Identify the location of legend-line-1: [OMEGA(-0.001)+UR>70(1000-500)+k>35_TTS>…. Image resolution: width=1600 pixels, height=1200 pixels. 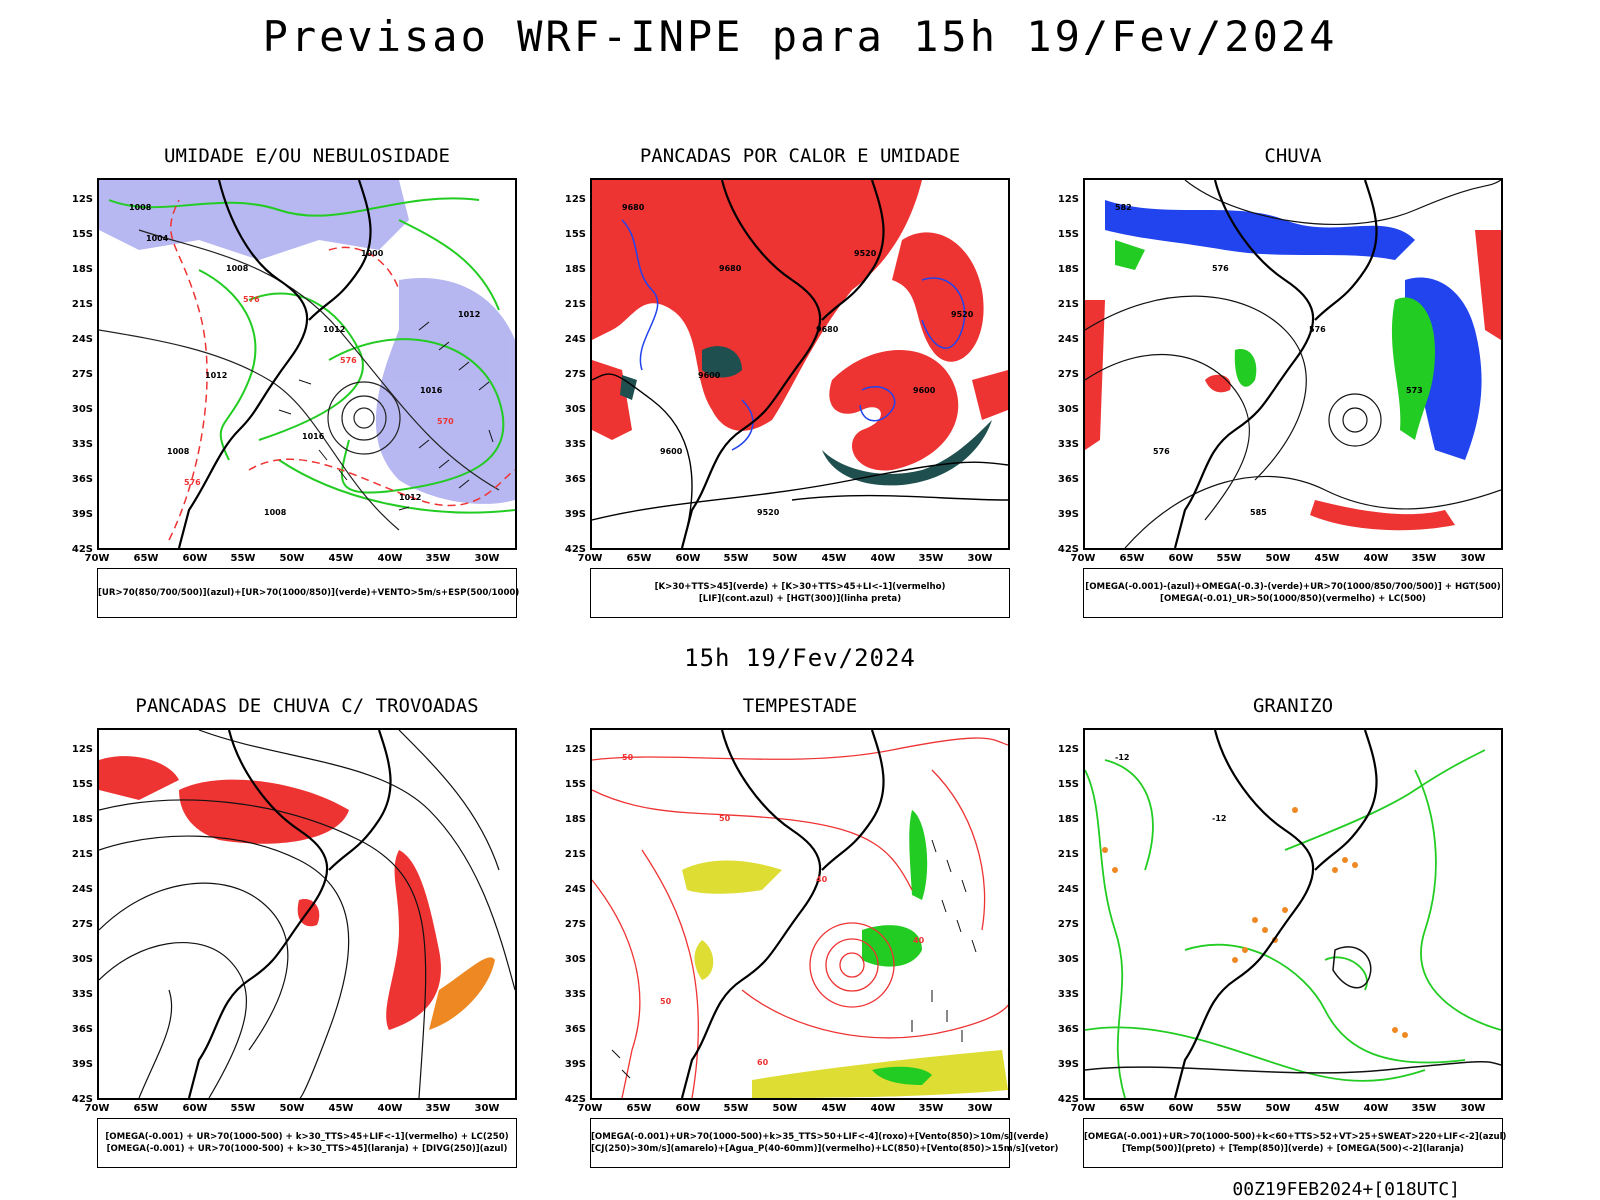
(820, 1137).